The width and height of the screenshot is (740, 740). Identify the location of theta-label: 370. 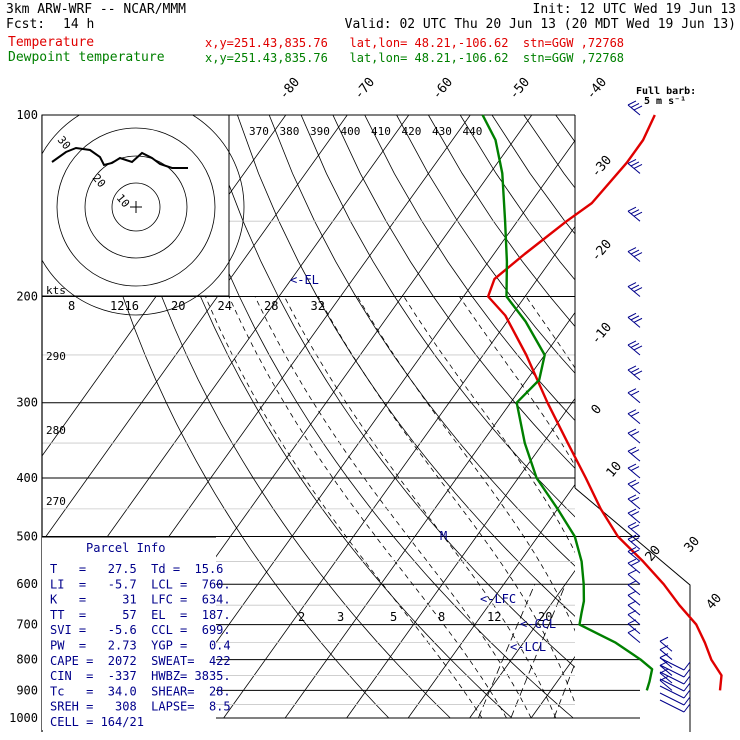
(259, 131).